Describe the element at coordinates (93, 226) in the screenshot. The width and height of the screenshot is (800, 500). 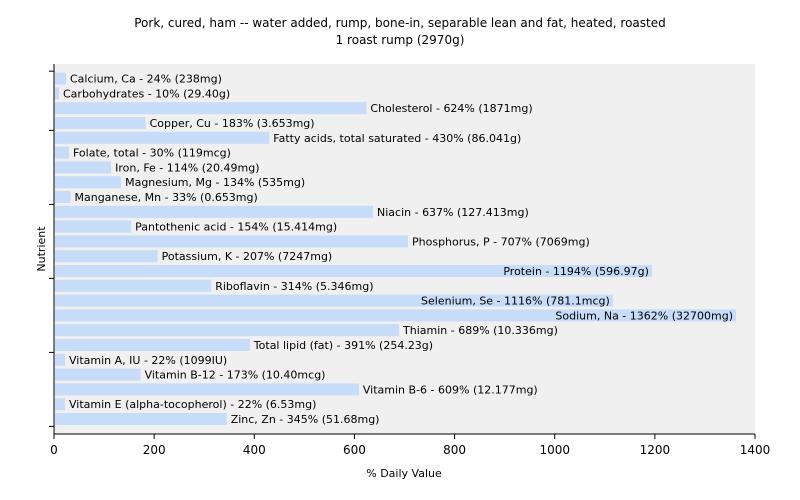
I see `bar-pantothenic-acid` at that location.